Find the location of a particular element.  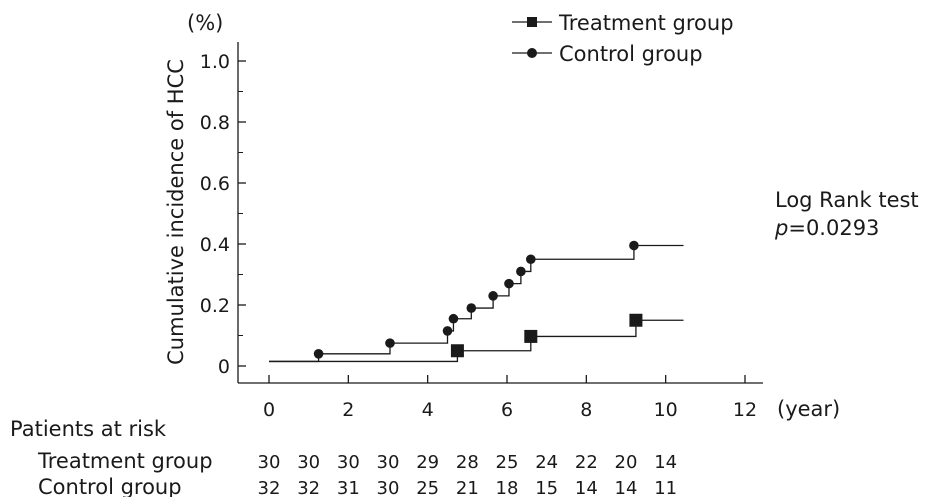

legend: Treatment group Control group is located at coordinates (623, 38).